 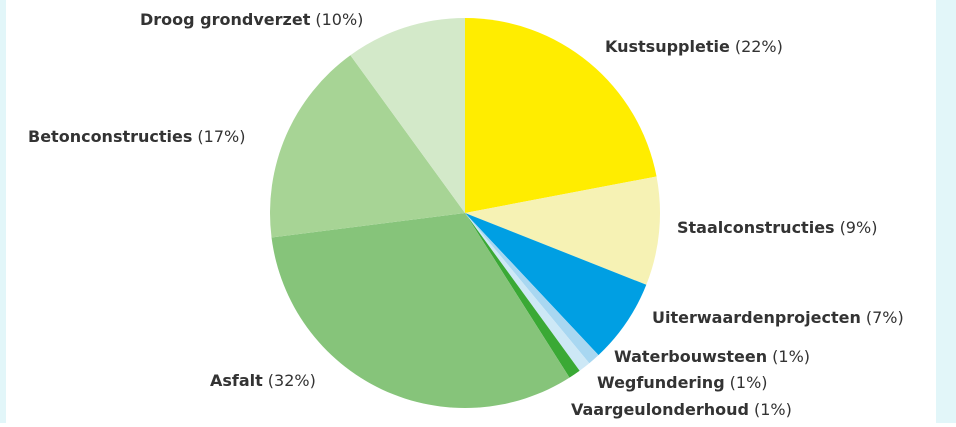 I want to click on category-label: Uiterwaardenprojecten, so click(x=756, y=317).